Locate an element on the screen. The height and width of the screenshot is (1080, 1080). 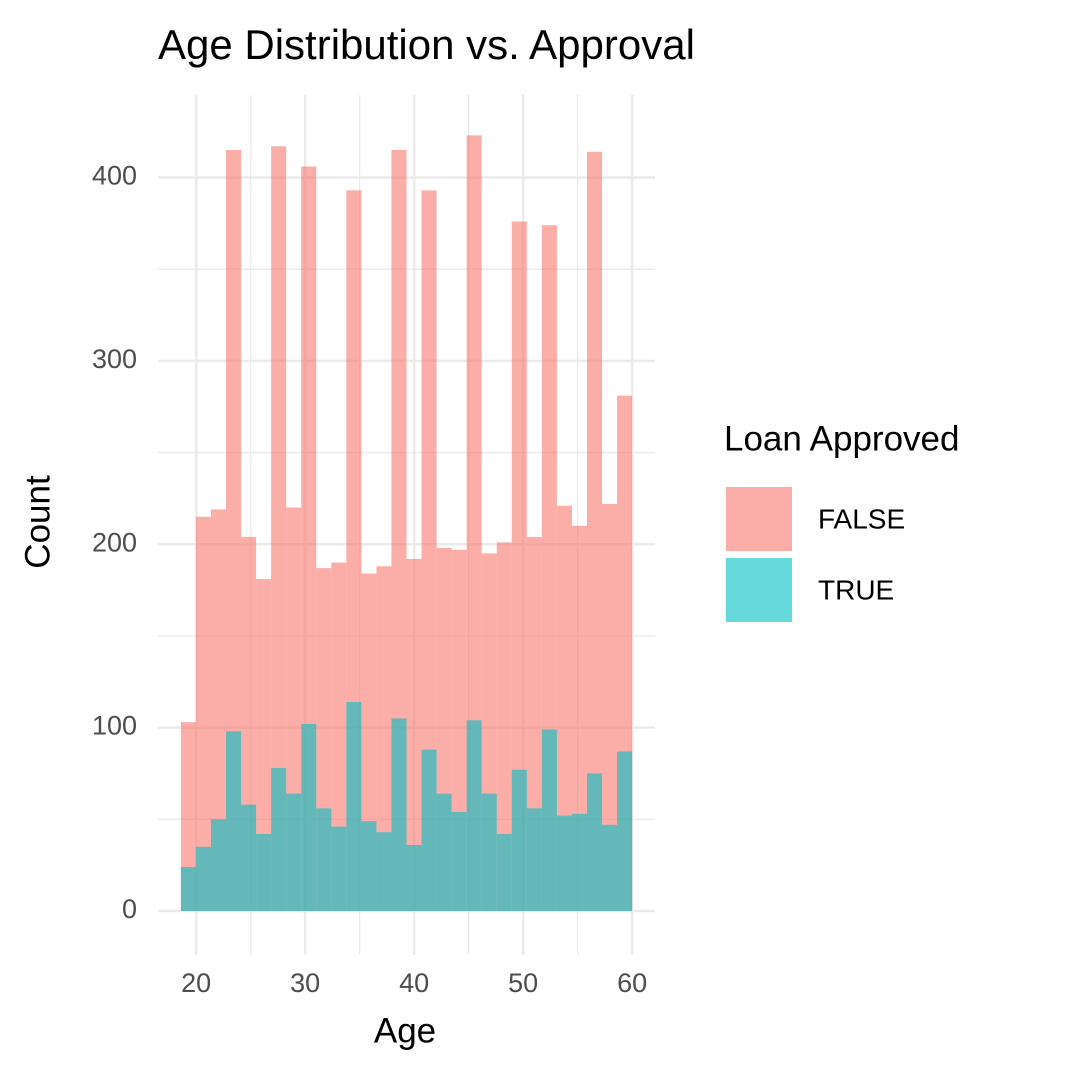
y-tick-label: 300 is located at coordinates (114, 359).